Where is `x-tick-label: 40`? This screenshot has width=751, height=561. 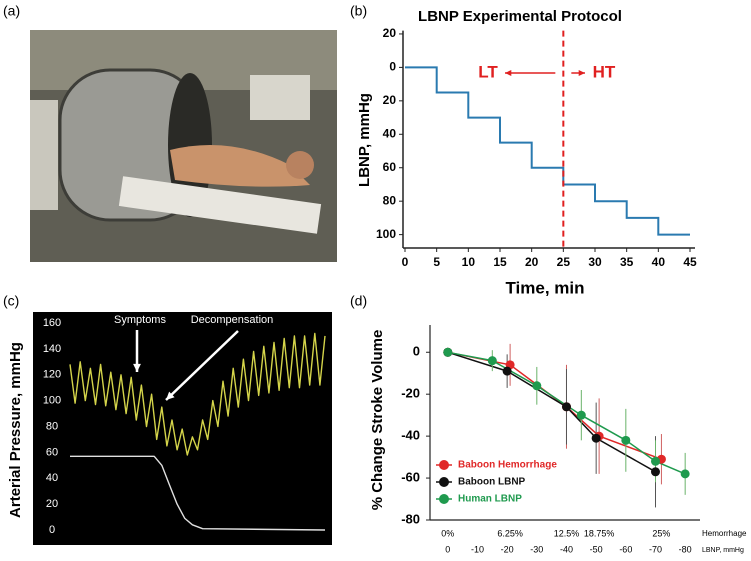
x-tick-label: 40 is located at coordinates (659, 262).